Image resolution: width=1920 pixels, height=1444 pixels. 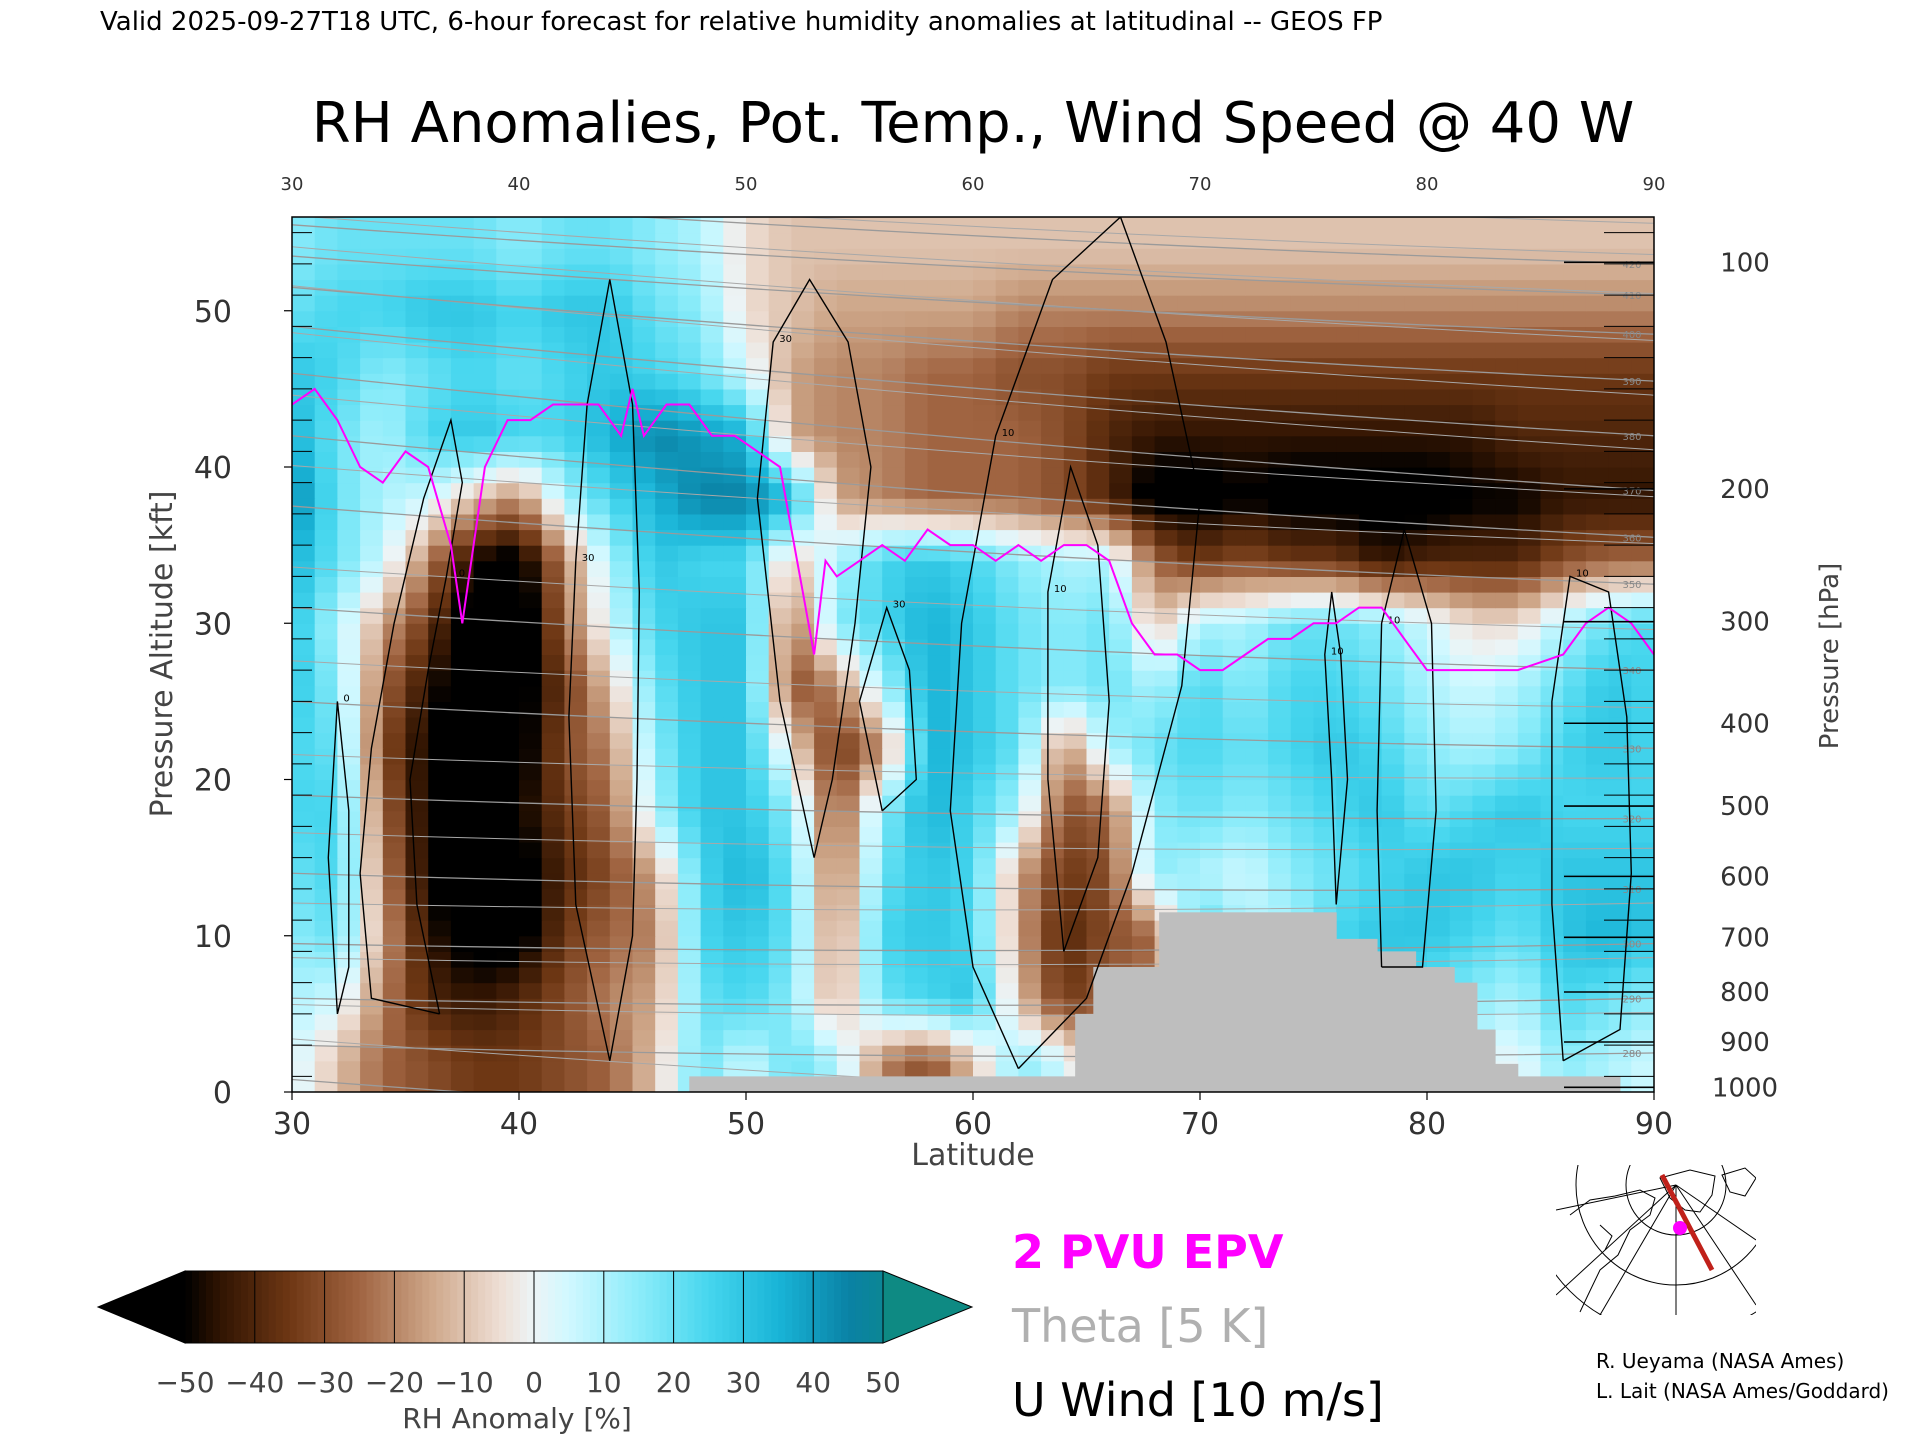 I want to click on map-marker, so click(x=1680, y=1228).